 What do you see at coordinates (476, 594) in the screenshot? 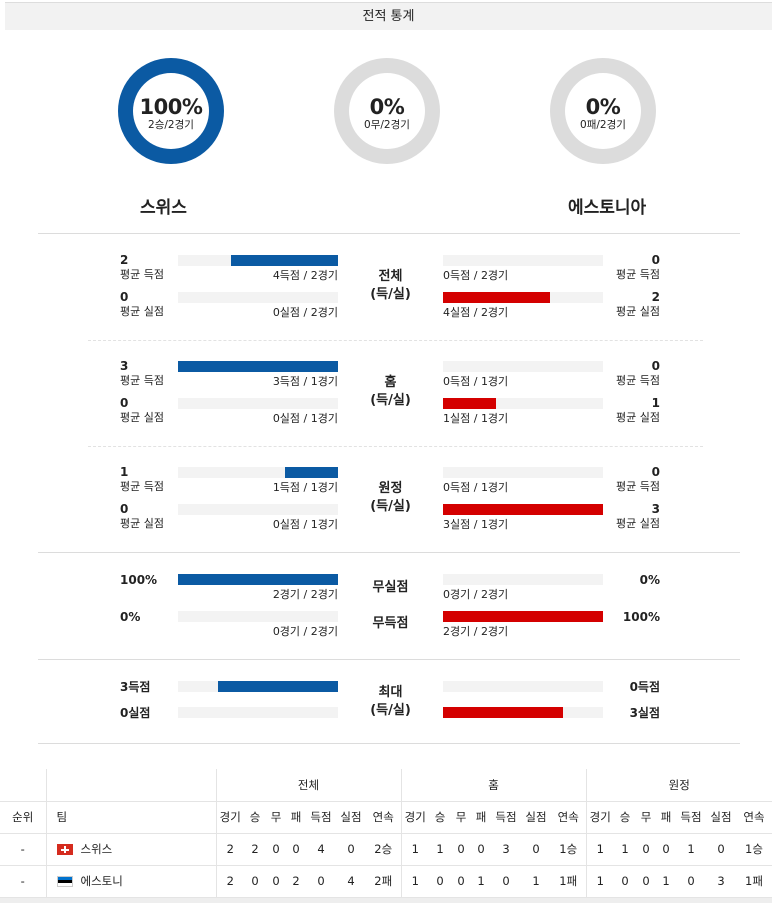
I see `away-clean-sheet-label: 0경기 / 2경기` at bounding box center [476, 594].